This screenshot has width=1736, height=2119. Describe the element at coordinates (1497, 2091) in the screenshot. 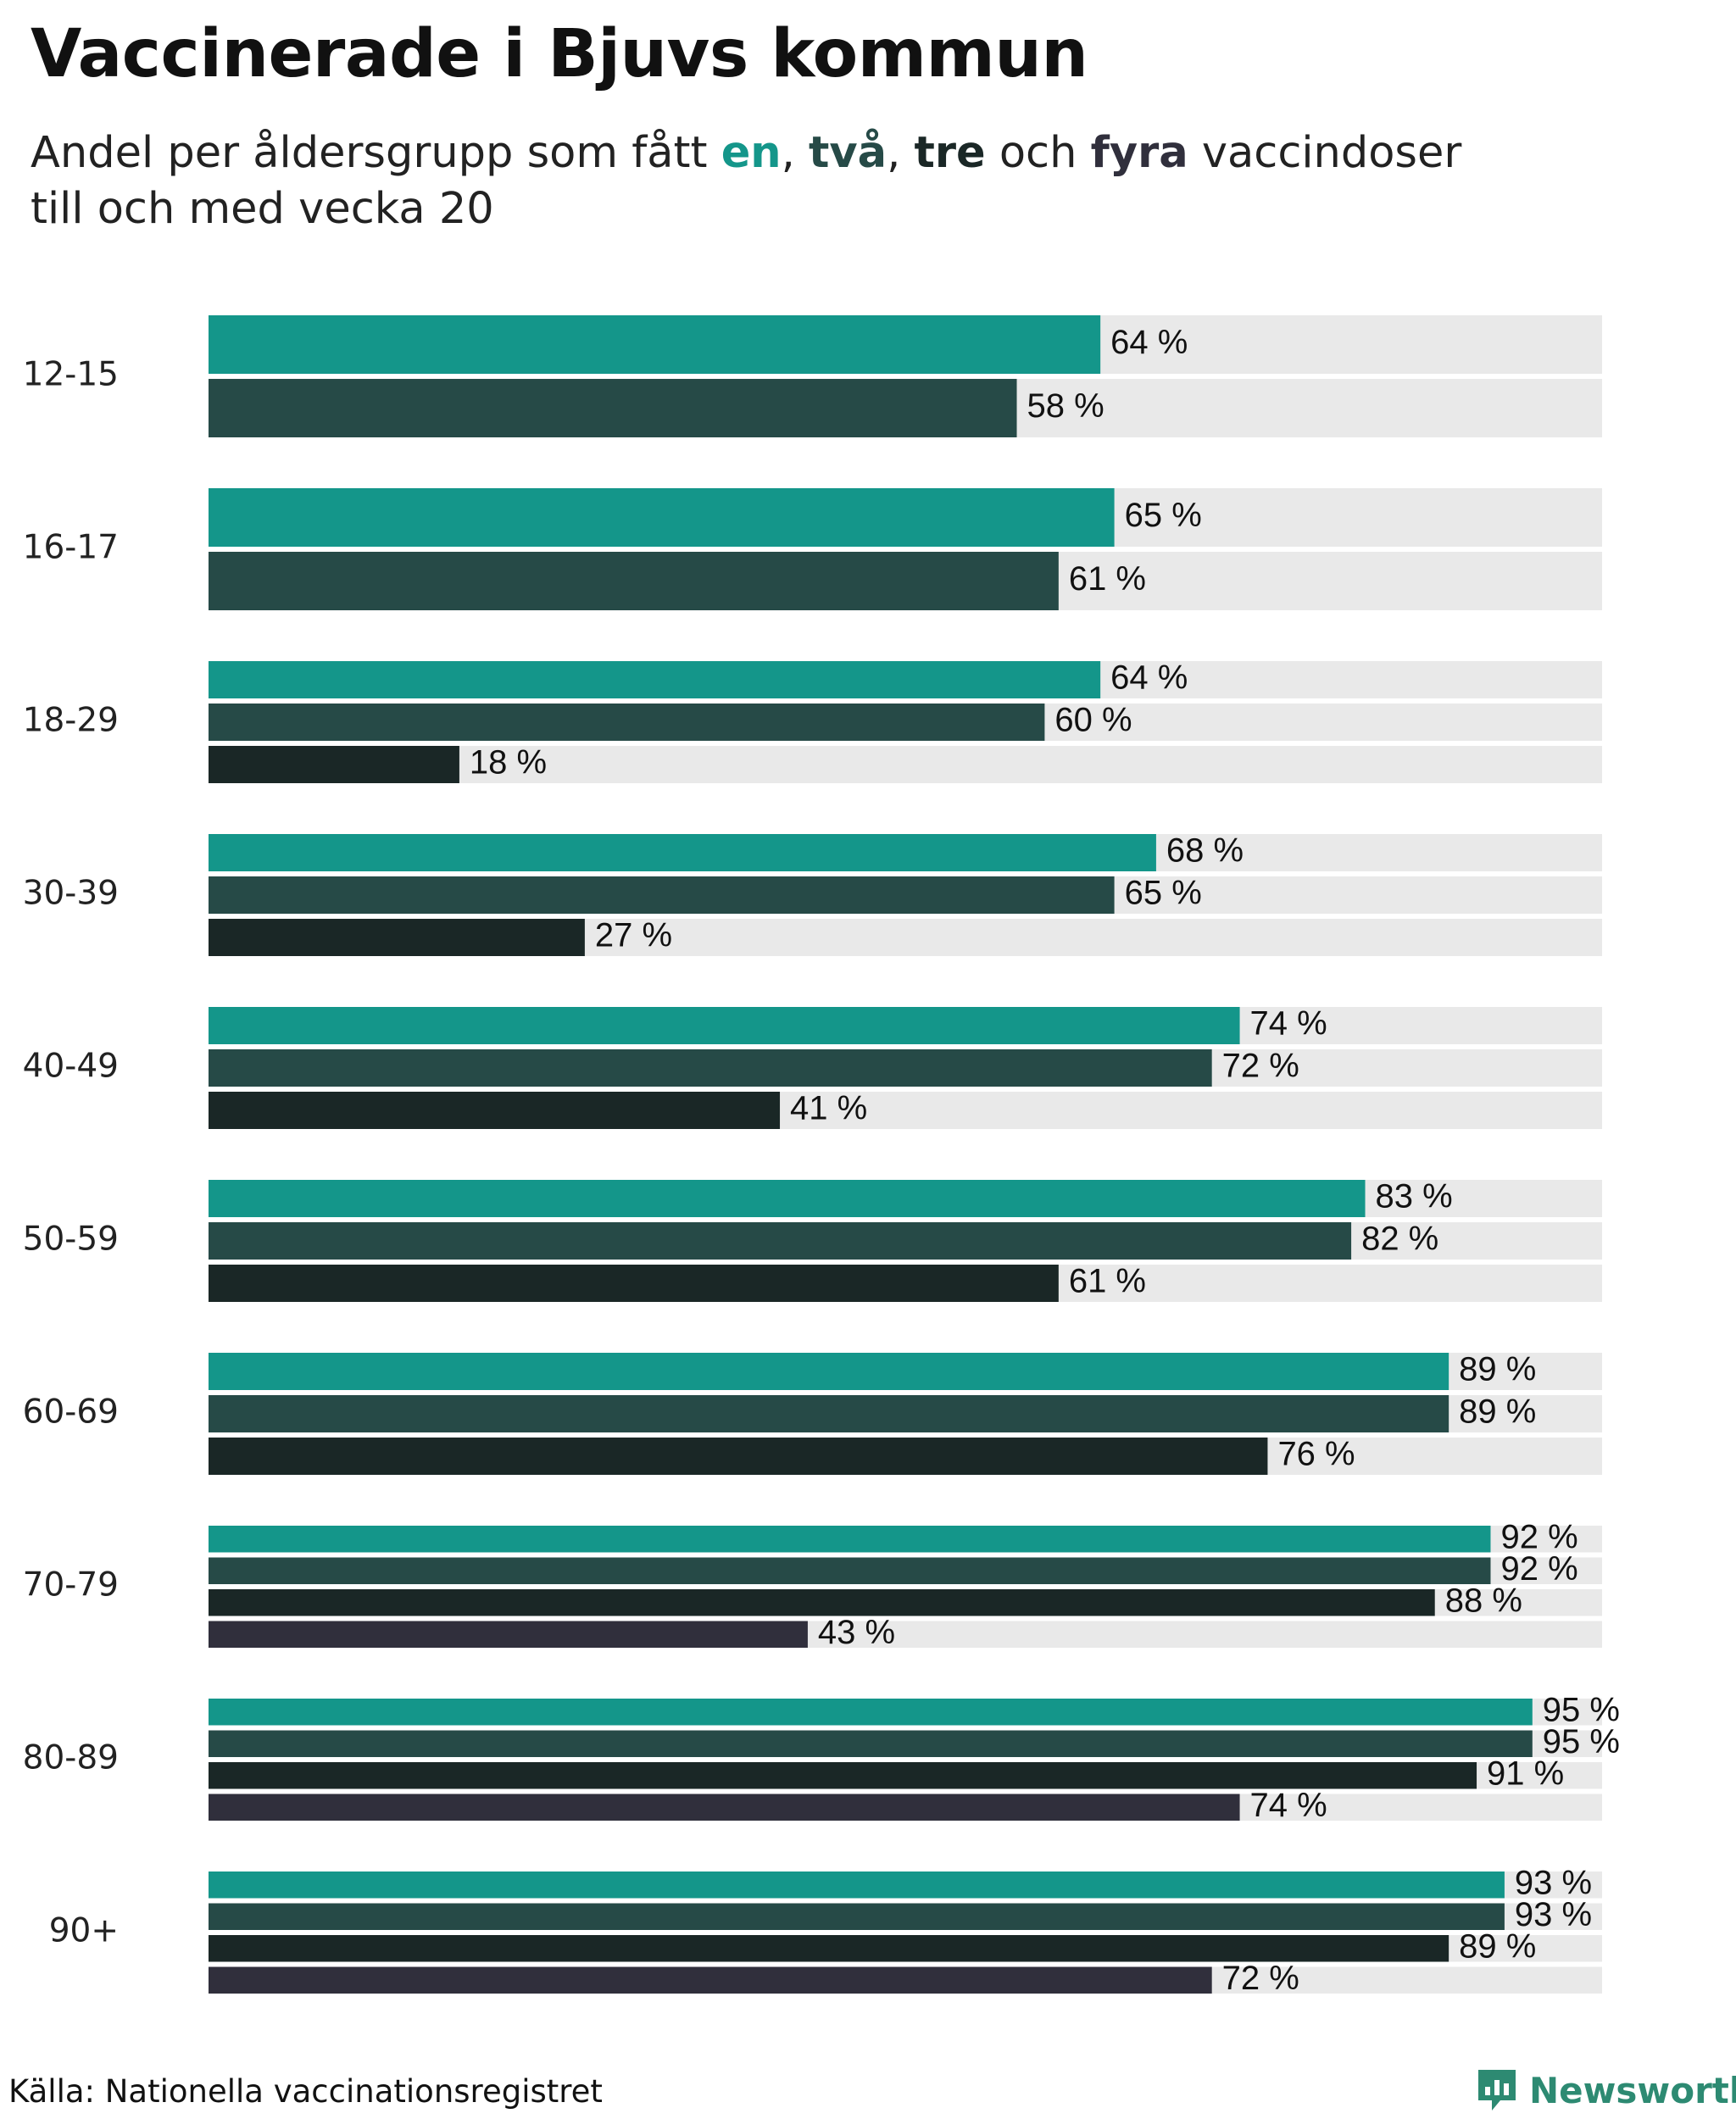

I see `newsworthy-logo-icon` at that location.